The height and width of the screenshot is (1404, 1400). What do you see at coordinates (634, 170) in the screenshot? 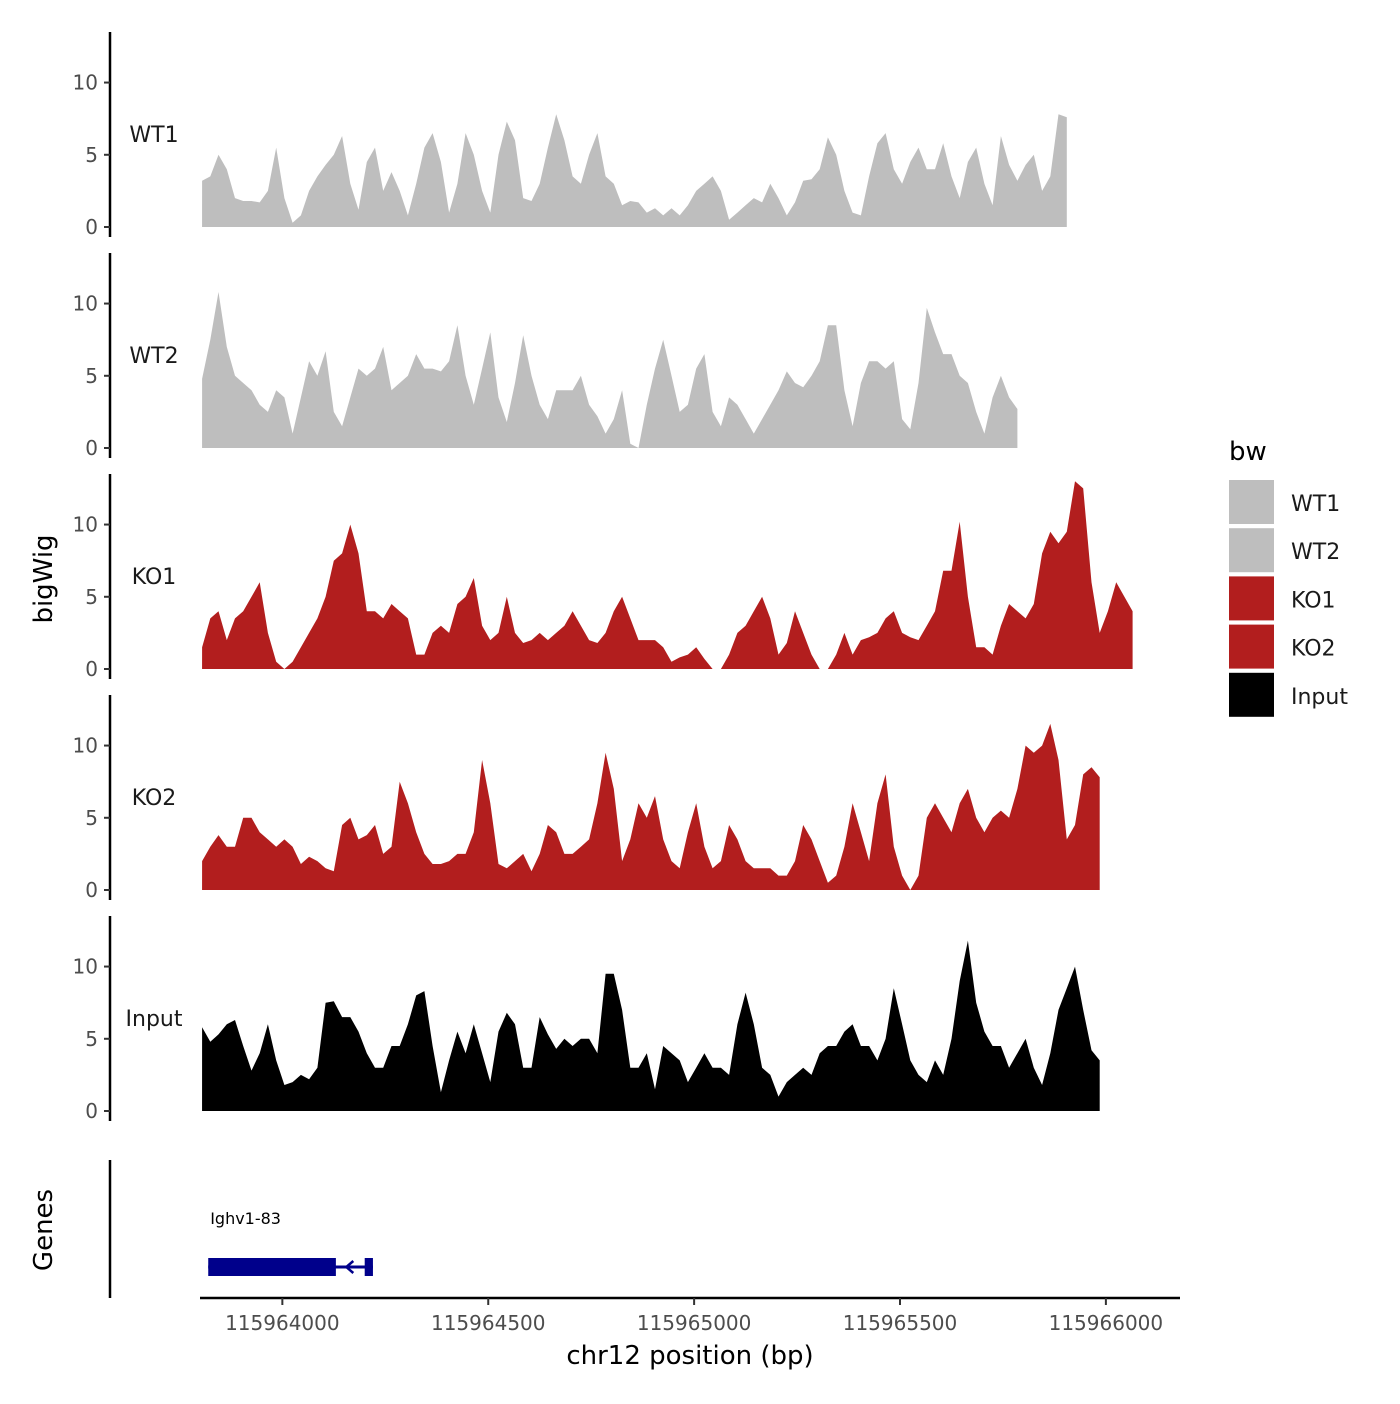
I see `area-wt1` at bounding box center [634, 170].